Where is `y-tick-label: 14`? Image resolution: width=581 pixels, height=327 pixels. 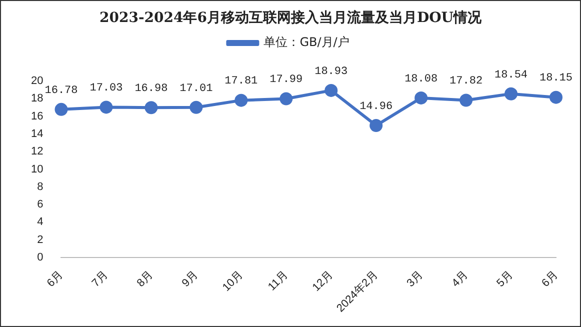 y-tick-label: 14 is located at coordinates (37, 134).